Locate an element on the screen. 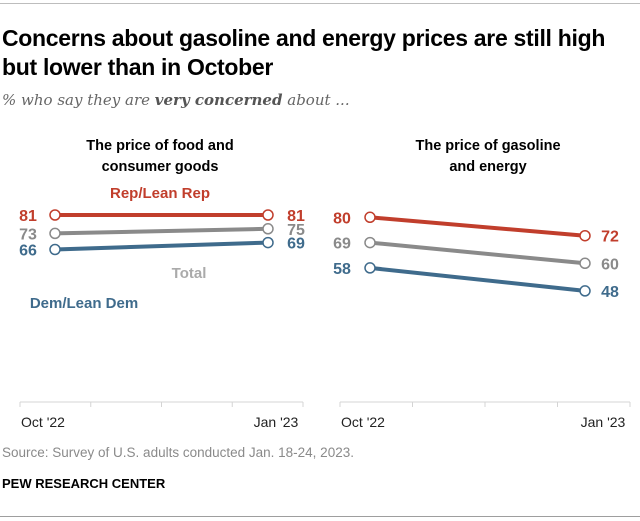 The height and width of the screenshot is (521, 640). data-label-dem: 66 is located at coordinates (28, 251).